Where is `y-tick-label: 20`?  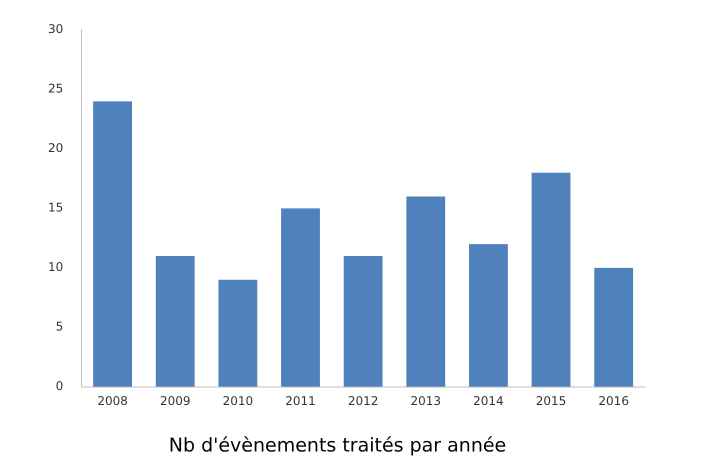 y-tick-label: 20 is located at coordinates (56, 148).